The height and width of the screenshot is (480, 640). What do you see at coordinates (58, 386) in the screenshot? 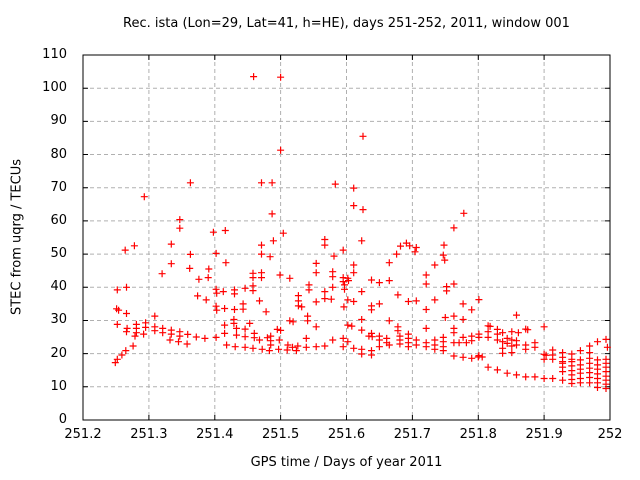
I see `y-tick-label: 10` at bounding box center [58, 386].